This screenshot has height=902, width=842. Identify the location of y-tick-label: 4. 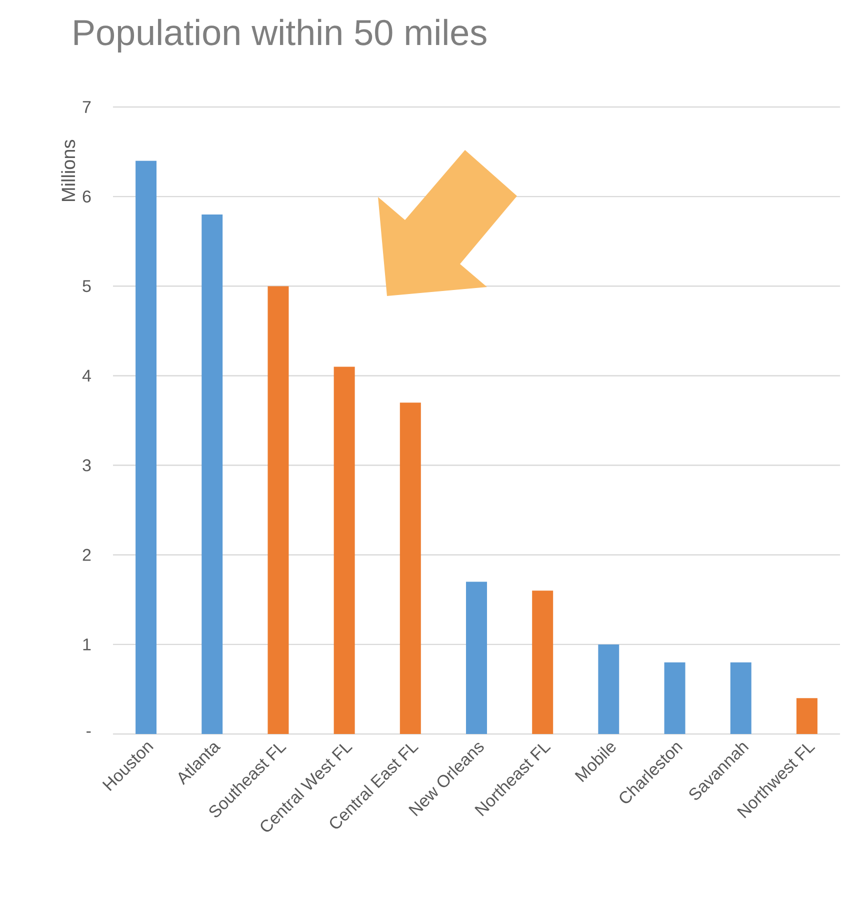
(86, 376).